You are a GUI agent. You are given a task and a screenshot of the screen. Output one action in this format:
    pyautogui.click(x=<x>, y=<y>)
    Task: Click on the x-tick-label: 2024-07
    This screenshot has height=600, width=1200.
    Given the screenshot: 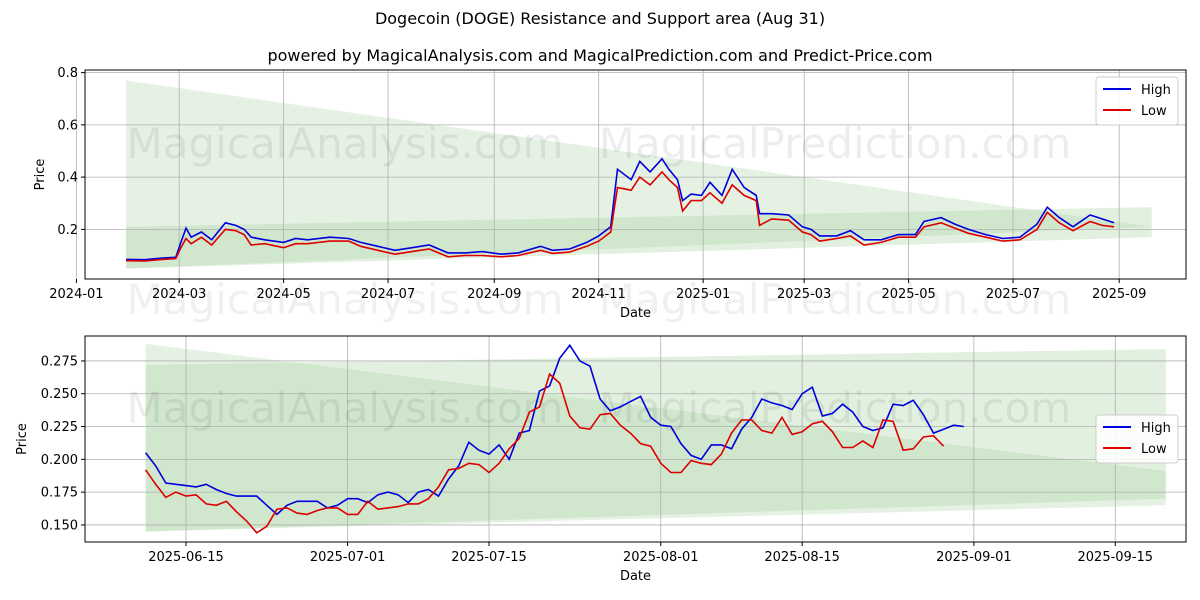 What is the action you would take?
    pyautogui.click(x=388, y=294)
    